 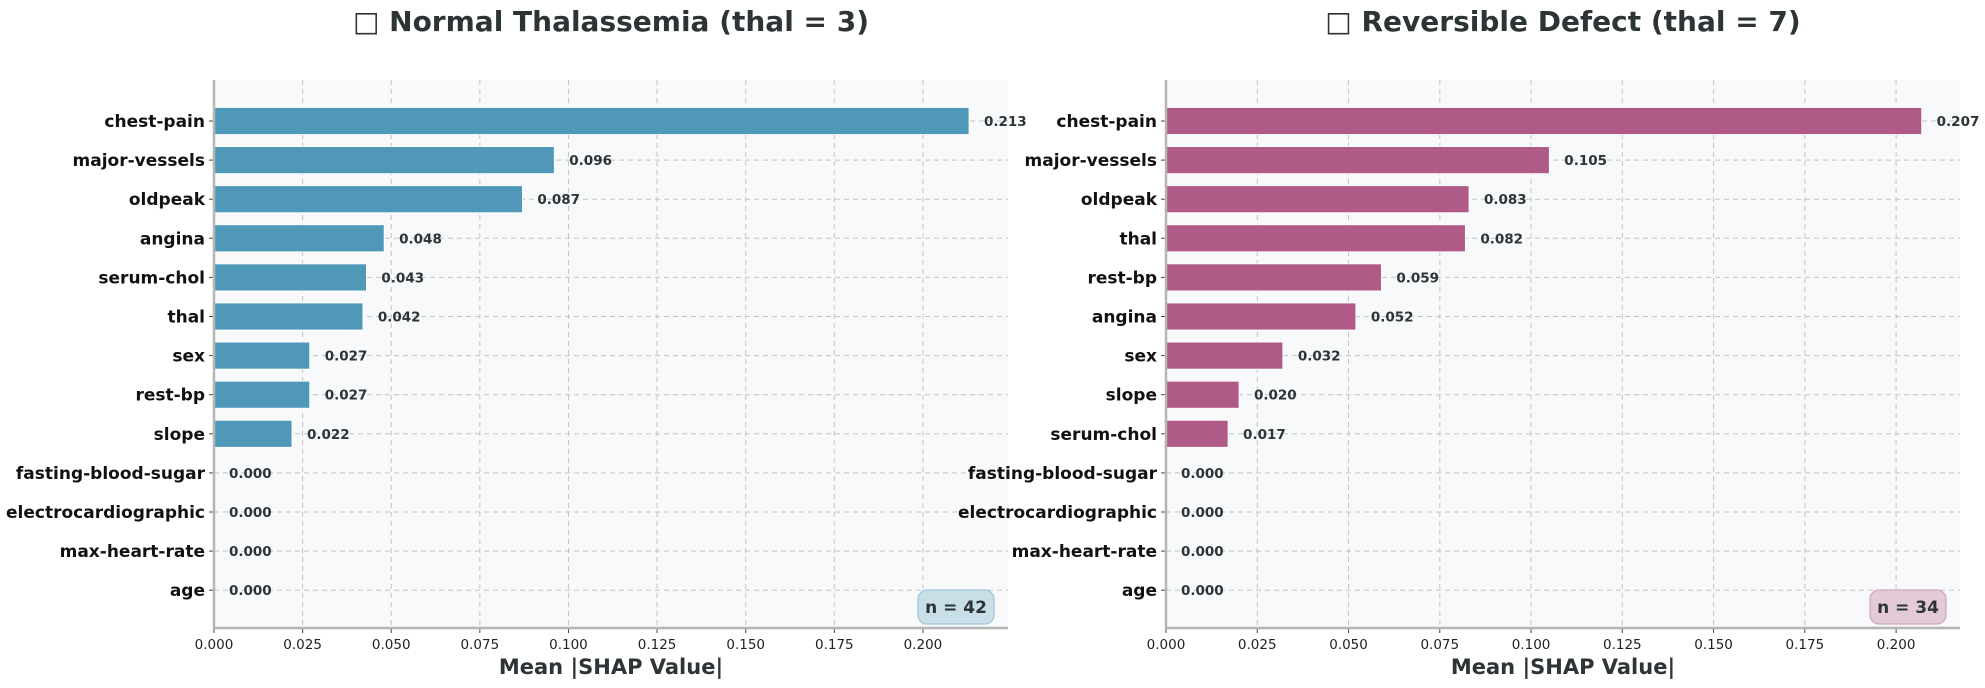 I want to click on value-label: 0.020, so click(x=1275, y=396).